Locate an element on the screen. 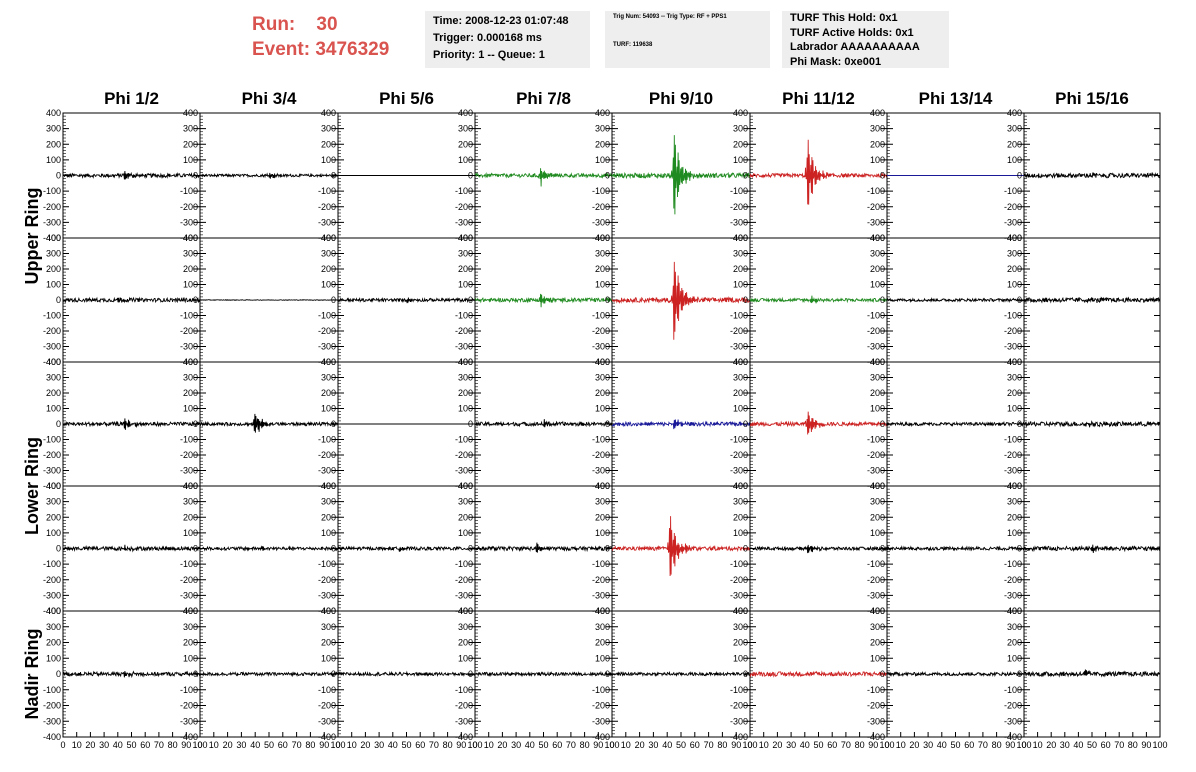  x-tick-label: 80 is located at coordinates (1133, 745).